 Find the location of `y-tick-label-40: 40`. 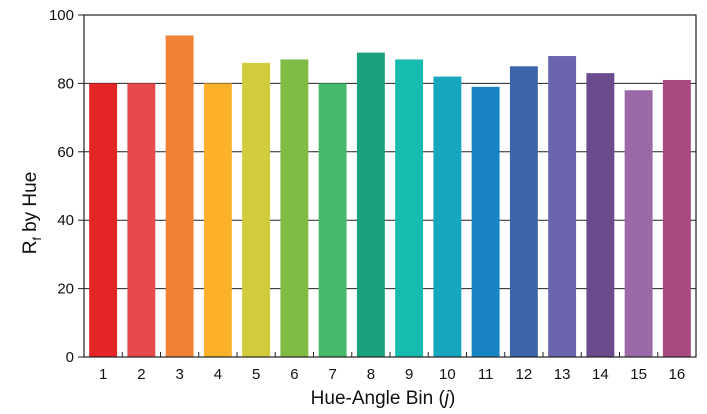

y-tick-label-40: 40 is located at coordinates (65, 220).